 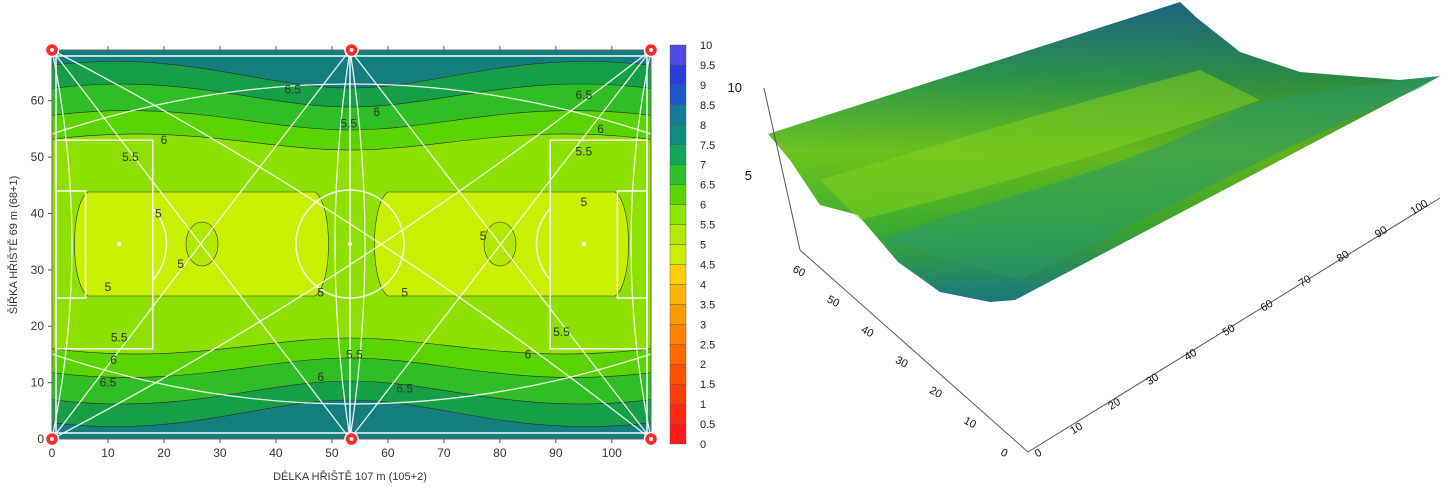 I want to click on colorbar-label: 0.5, so click(x=707, y=425).